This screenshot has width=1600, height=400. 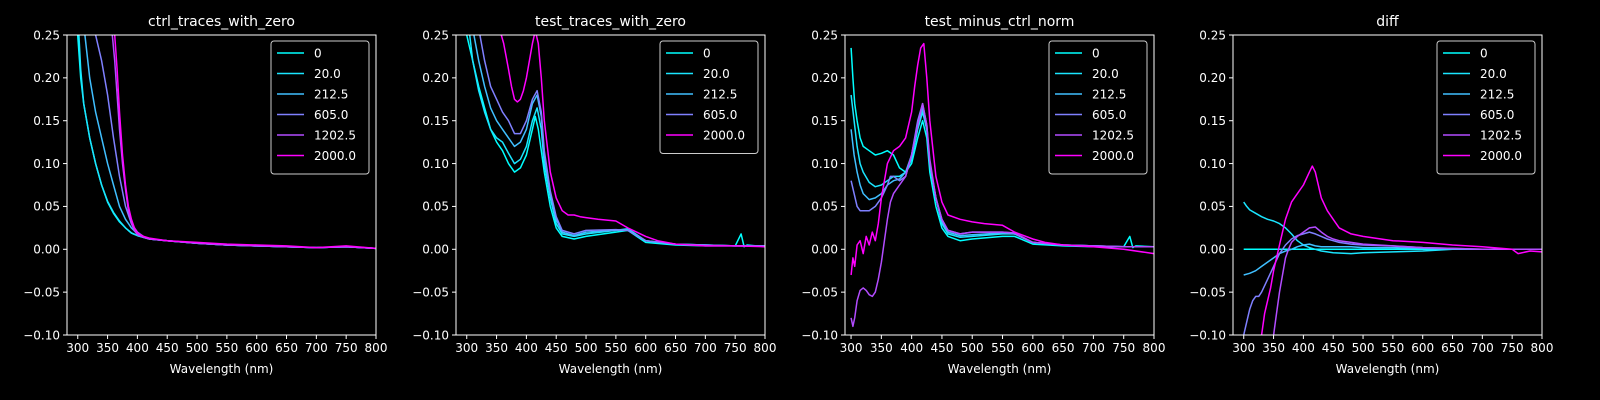 What do you see at coordinates (1000, 22) in the screenshot?
I see `chart-title: test_minus_ctrl_norm` at bounding box center [1000, 22].